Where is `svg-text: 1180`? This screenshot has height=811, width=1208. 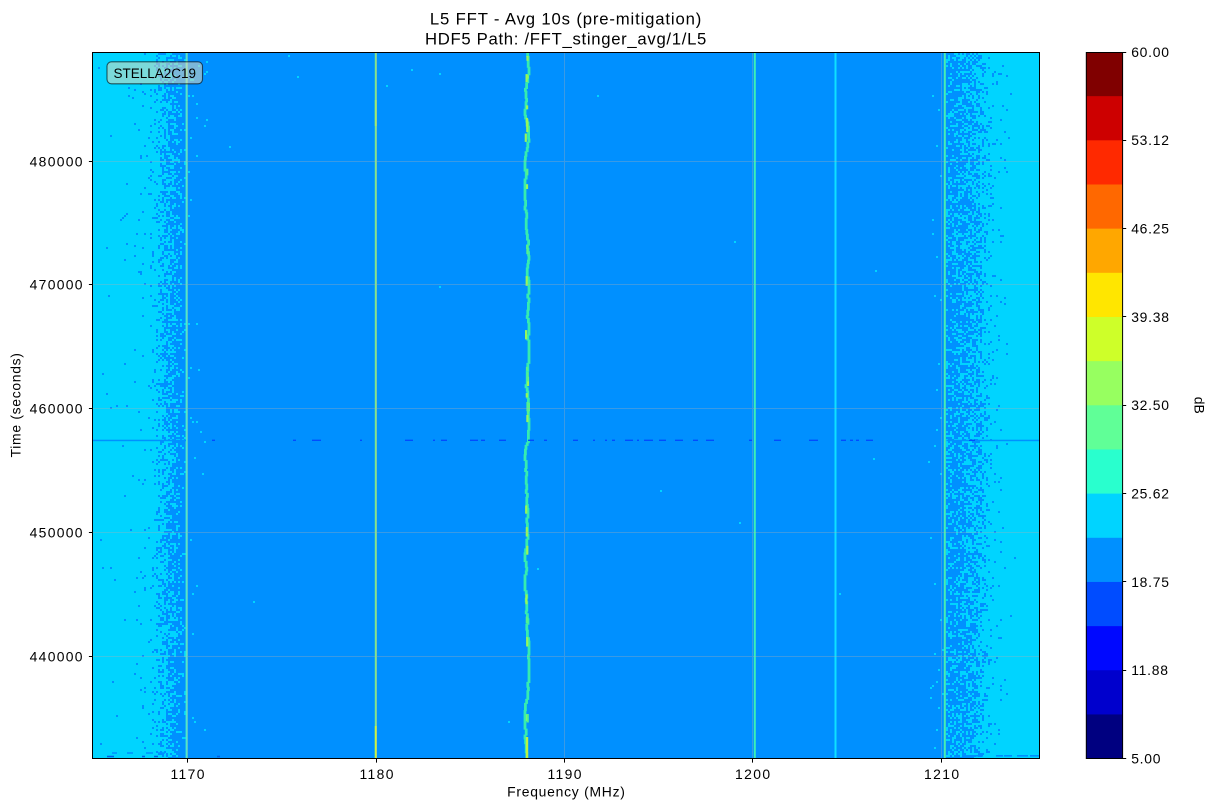 svg-text: 1180 is located at coordinates (376, 774).